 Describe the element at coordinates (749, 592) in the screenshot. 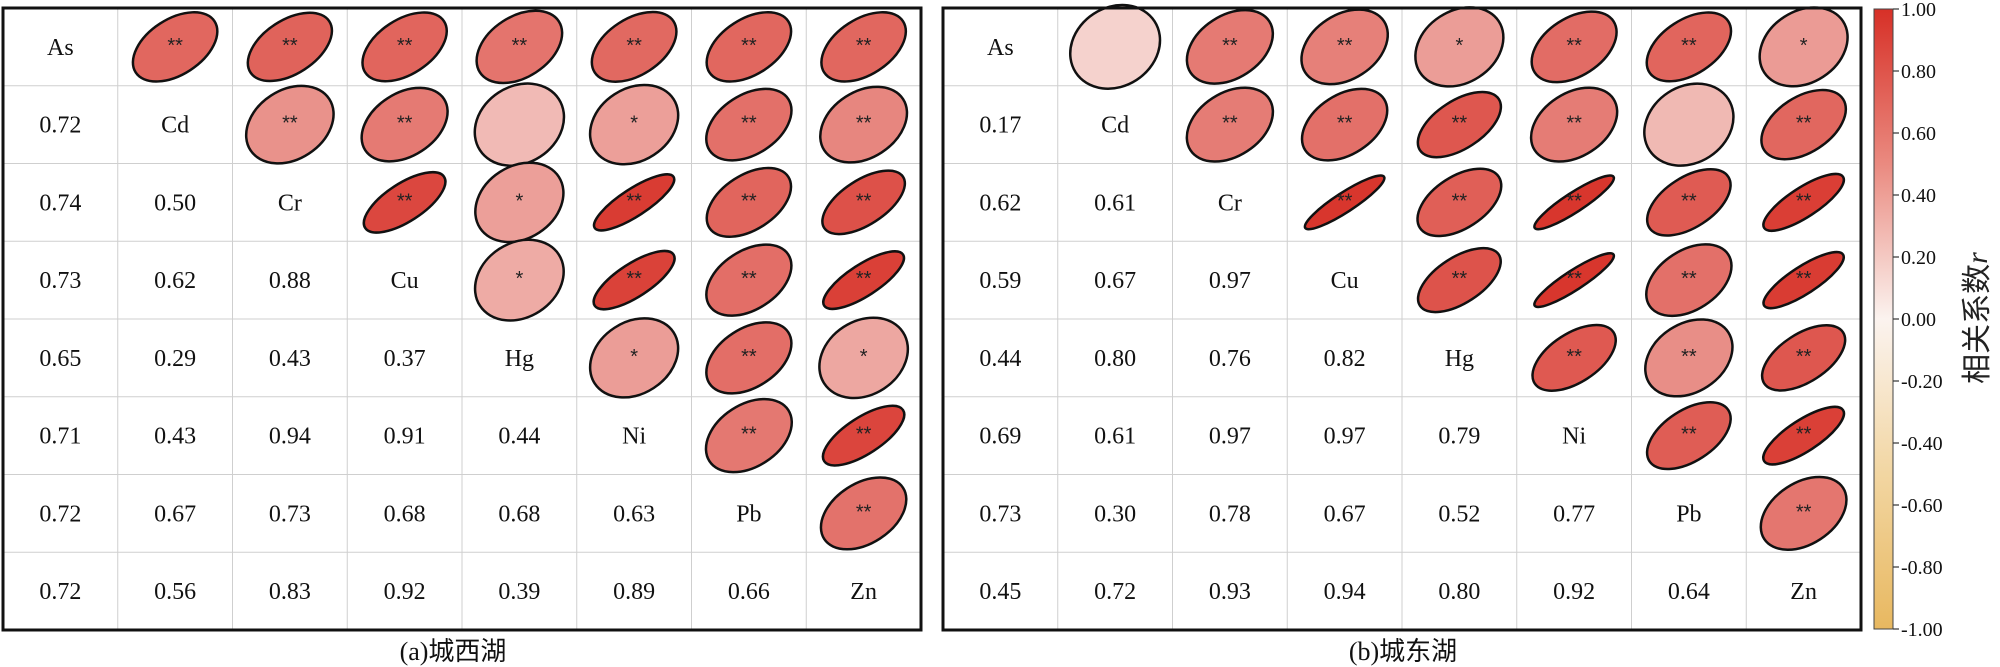

I see `correlation-value-label: 0.66` at that location.